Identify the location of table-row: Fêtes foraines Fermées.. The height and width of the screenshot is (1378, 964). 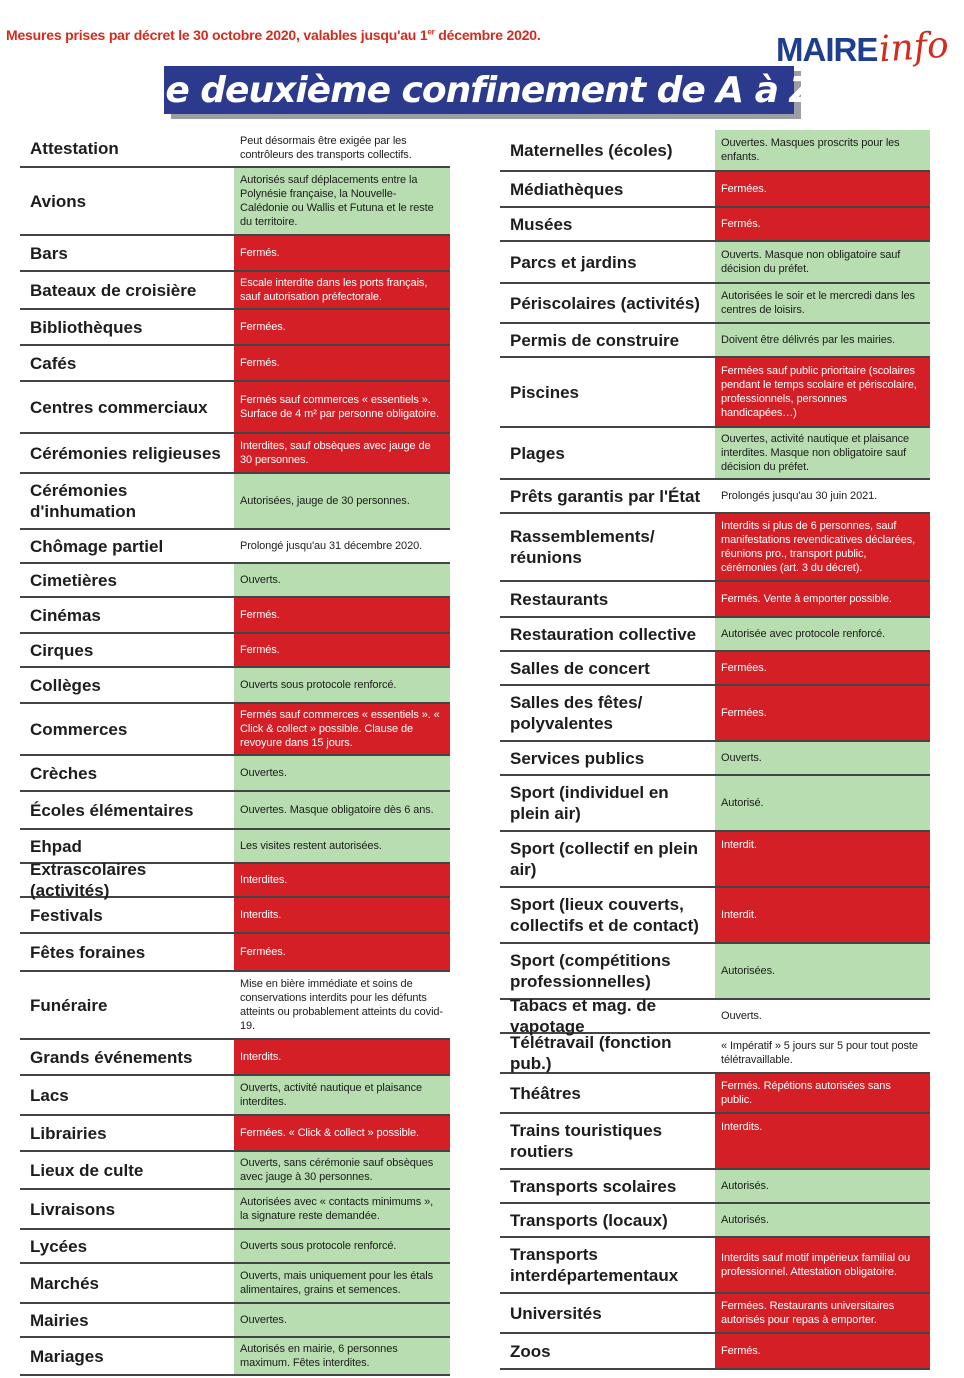
(235, 953).